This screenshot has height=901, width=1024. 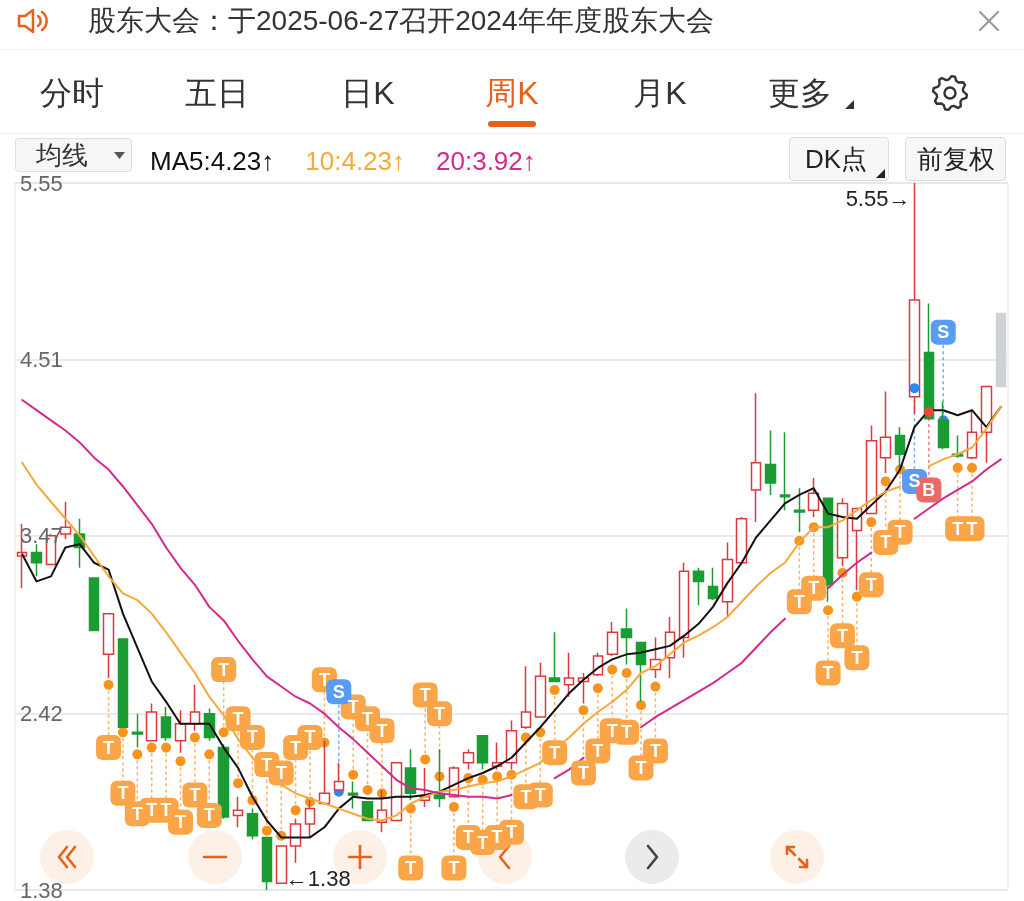 What do you see at coordinates (217, 93) in the screenshot?
I see `text: 五日` at bounding box center [217, 93].